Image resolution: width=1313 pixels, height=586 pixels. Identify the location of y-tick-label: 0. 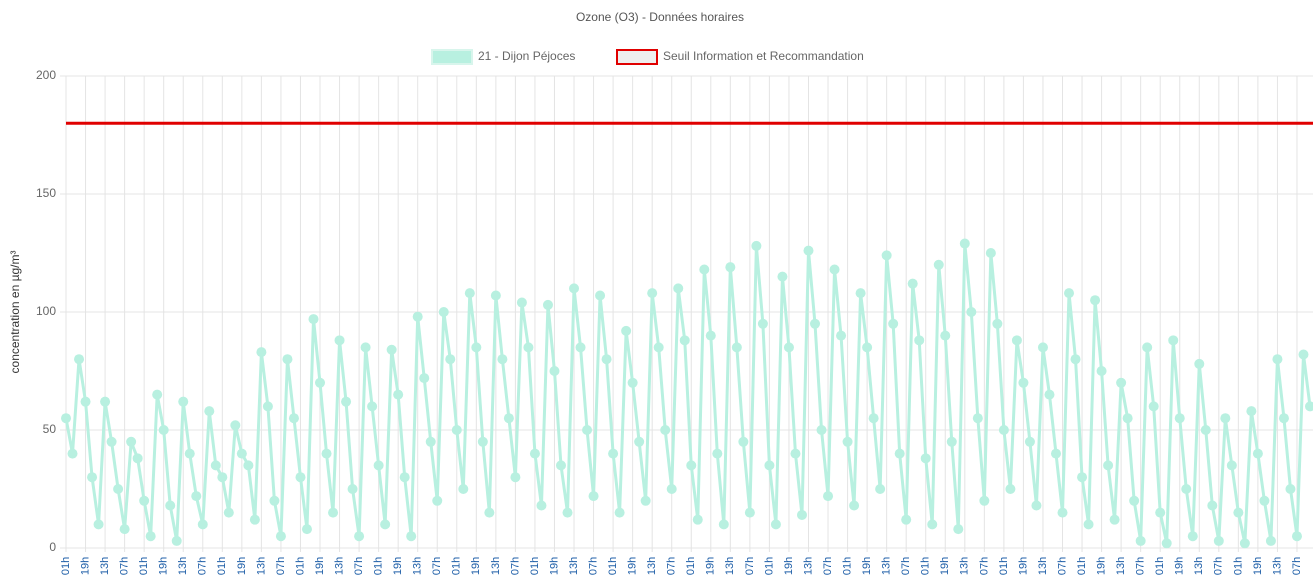
(52, 547).